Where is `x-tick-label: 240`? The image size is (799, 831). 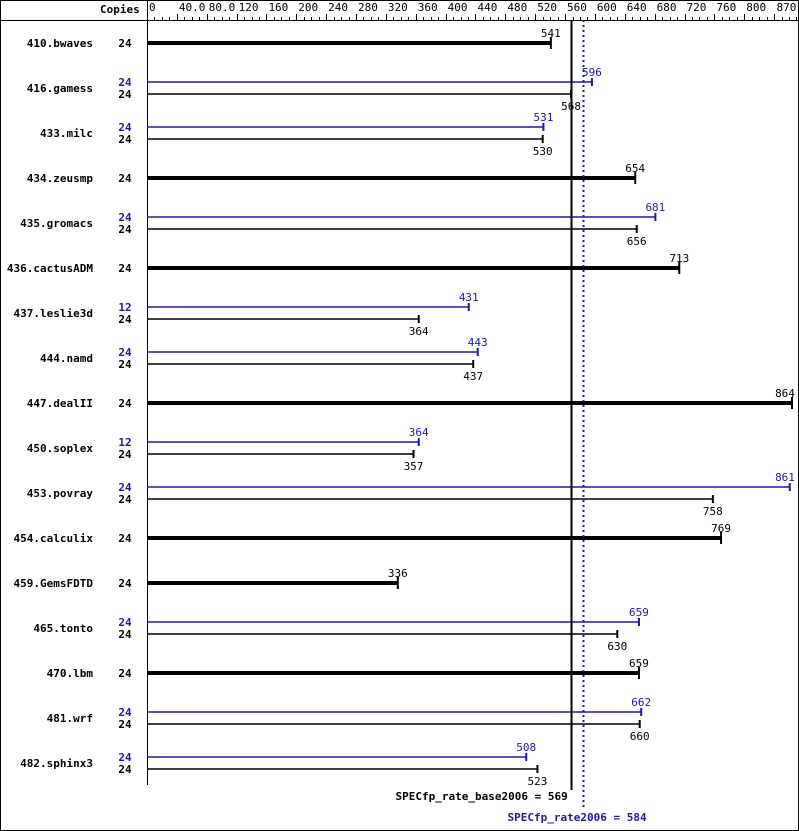 x-tick-label: 240 is located at coordinates (338, 7).